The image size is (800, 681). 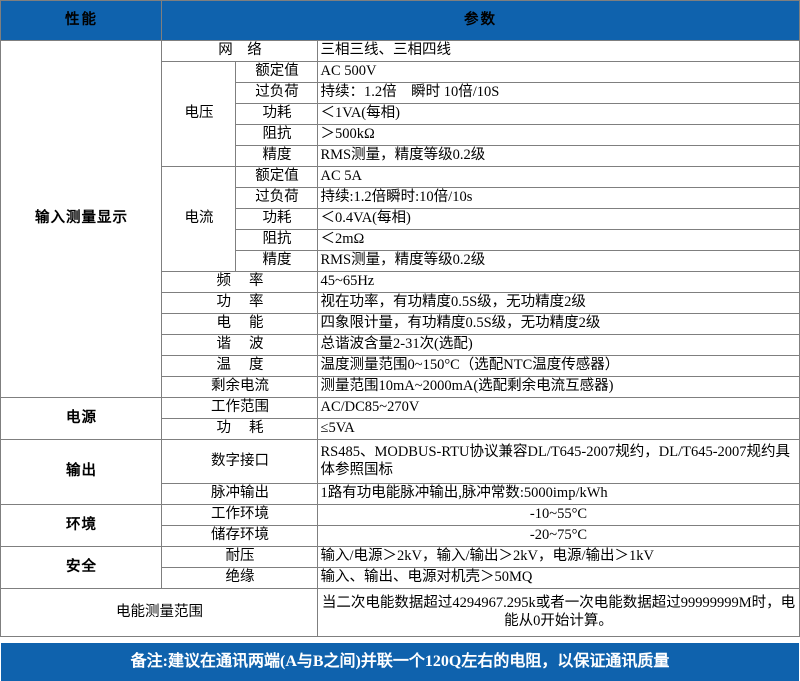 I want to click on subgroup-current: 电流, so click(x=199, y=219).